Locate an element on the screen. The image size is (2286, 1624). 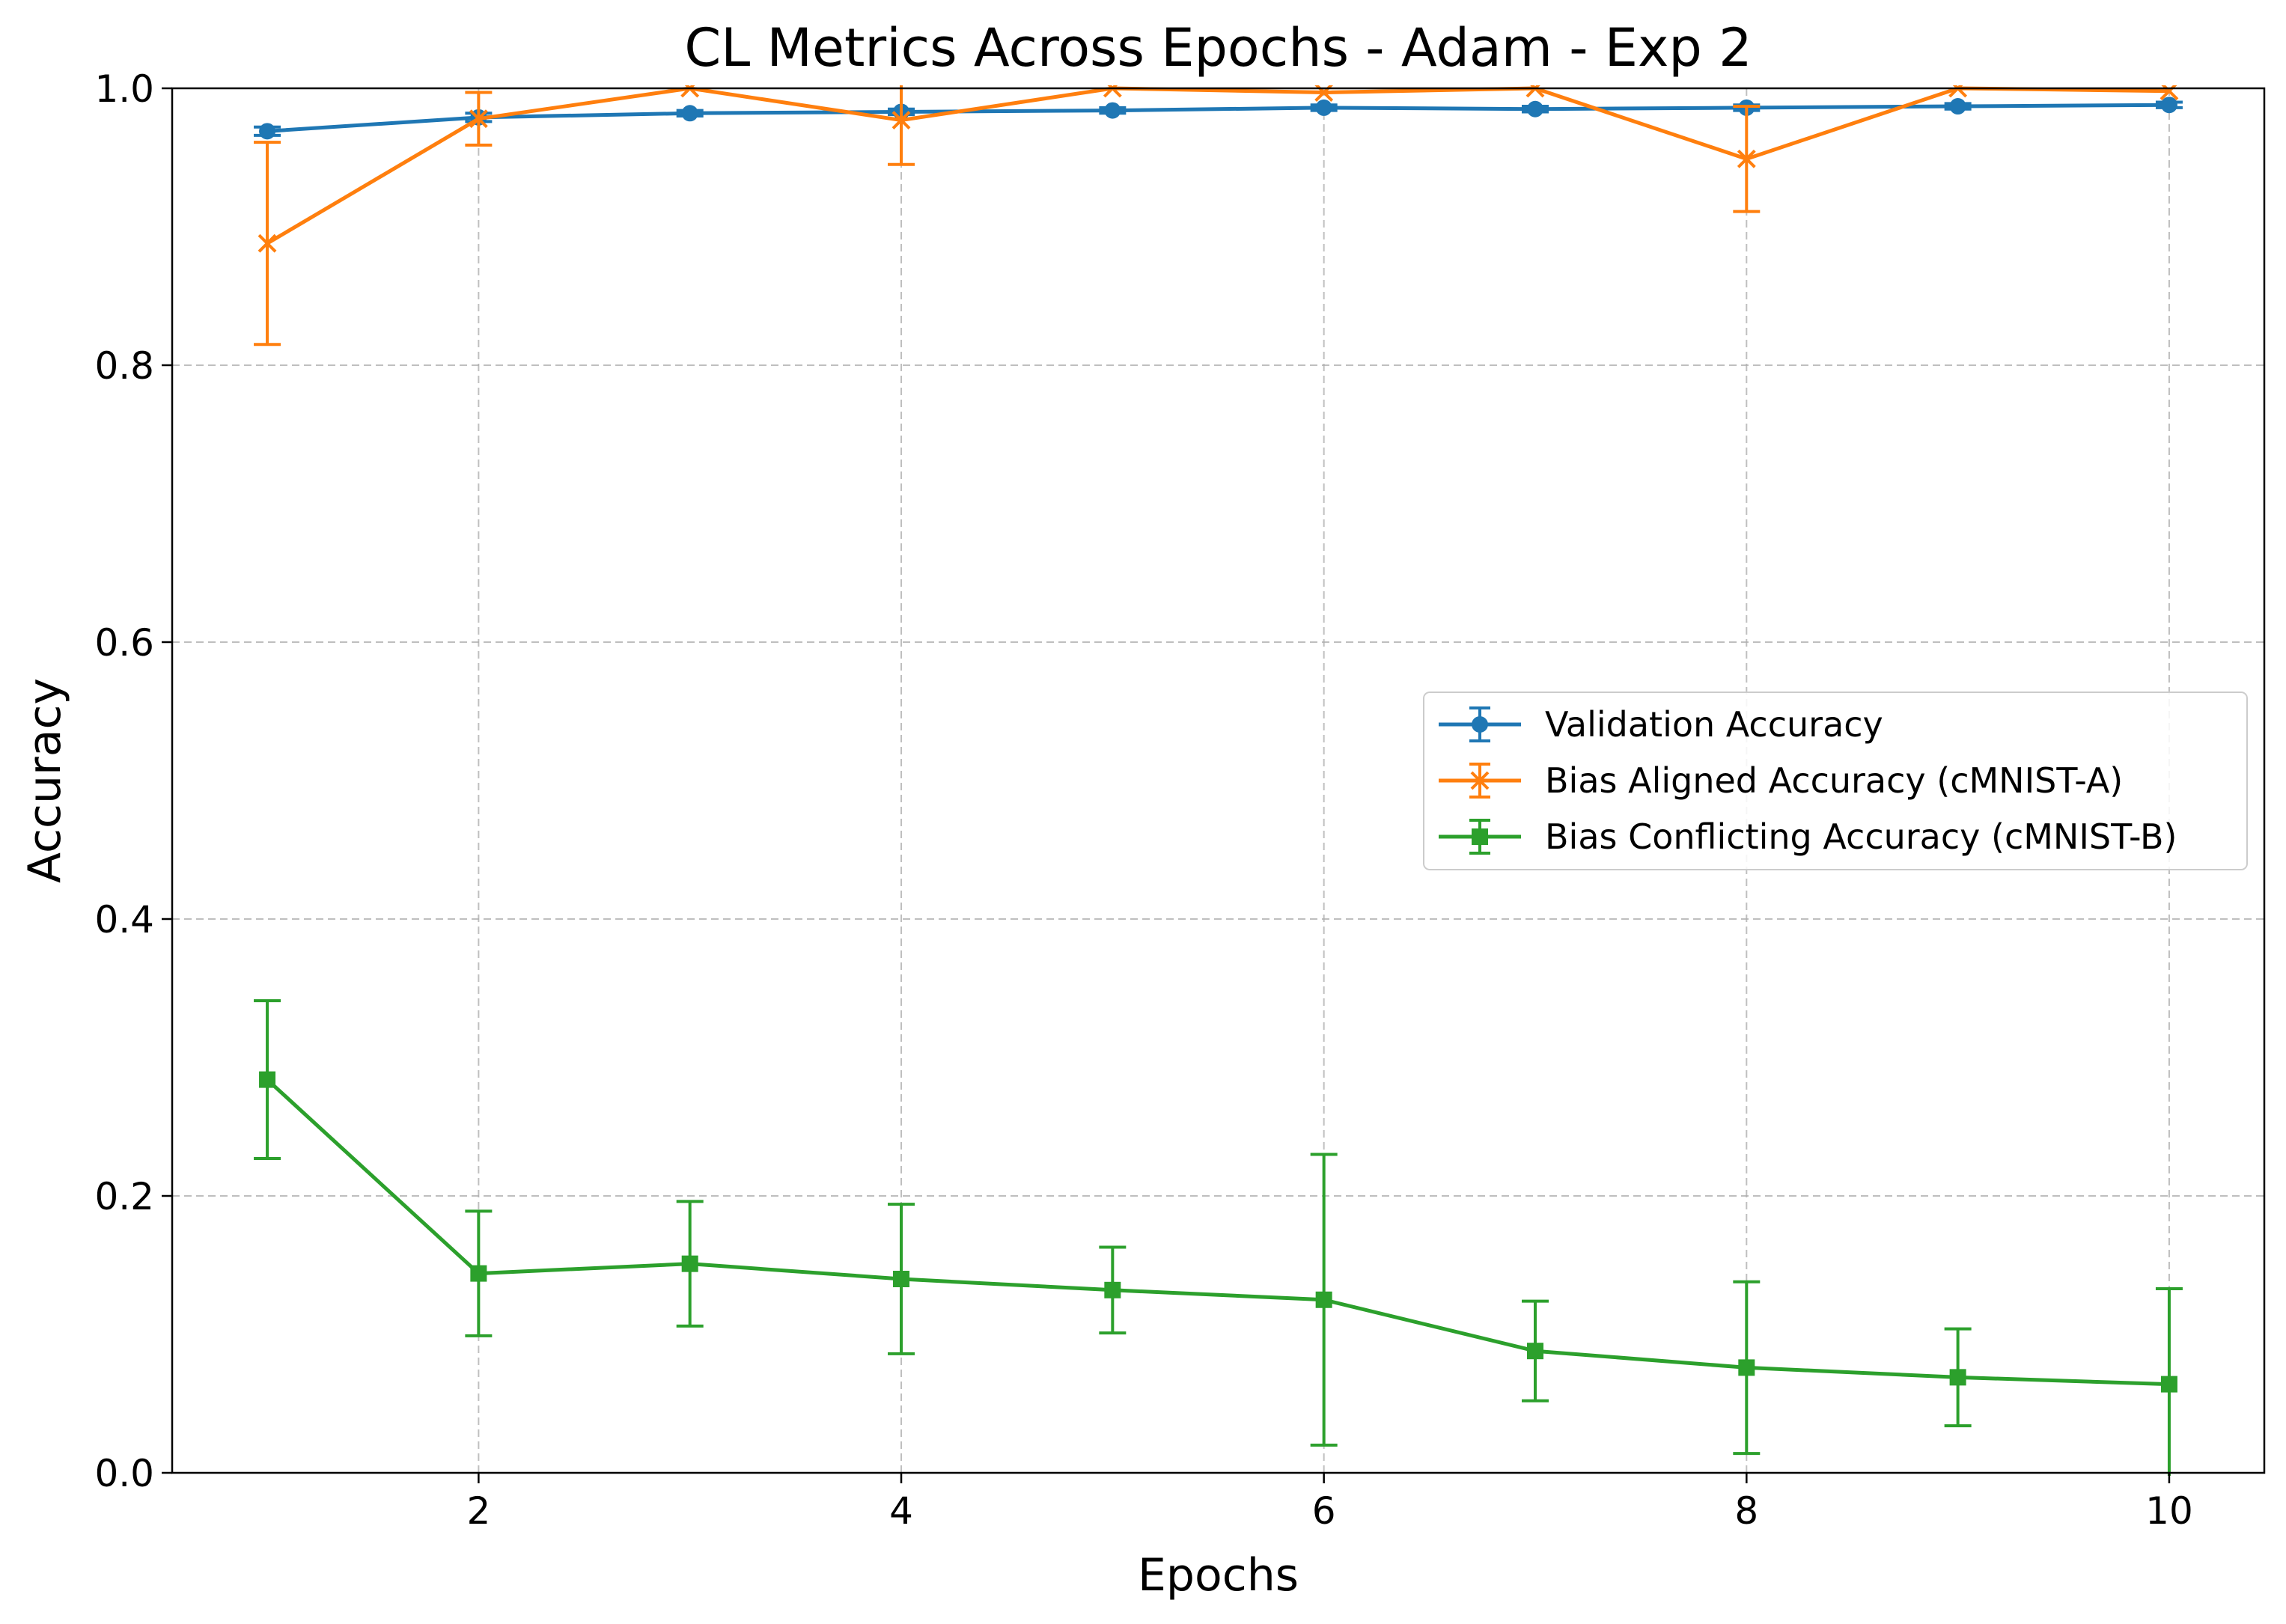
x-tick-label: 2 is located at coordinates (478, 1511).